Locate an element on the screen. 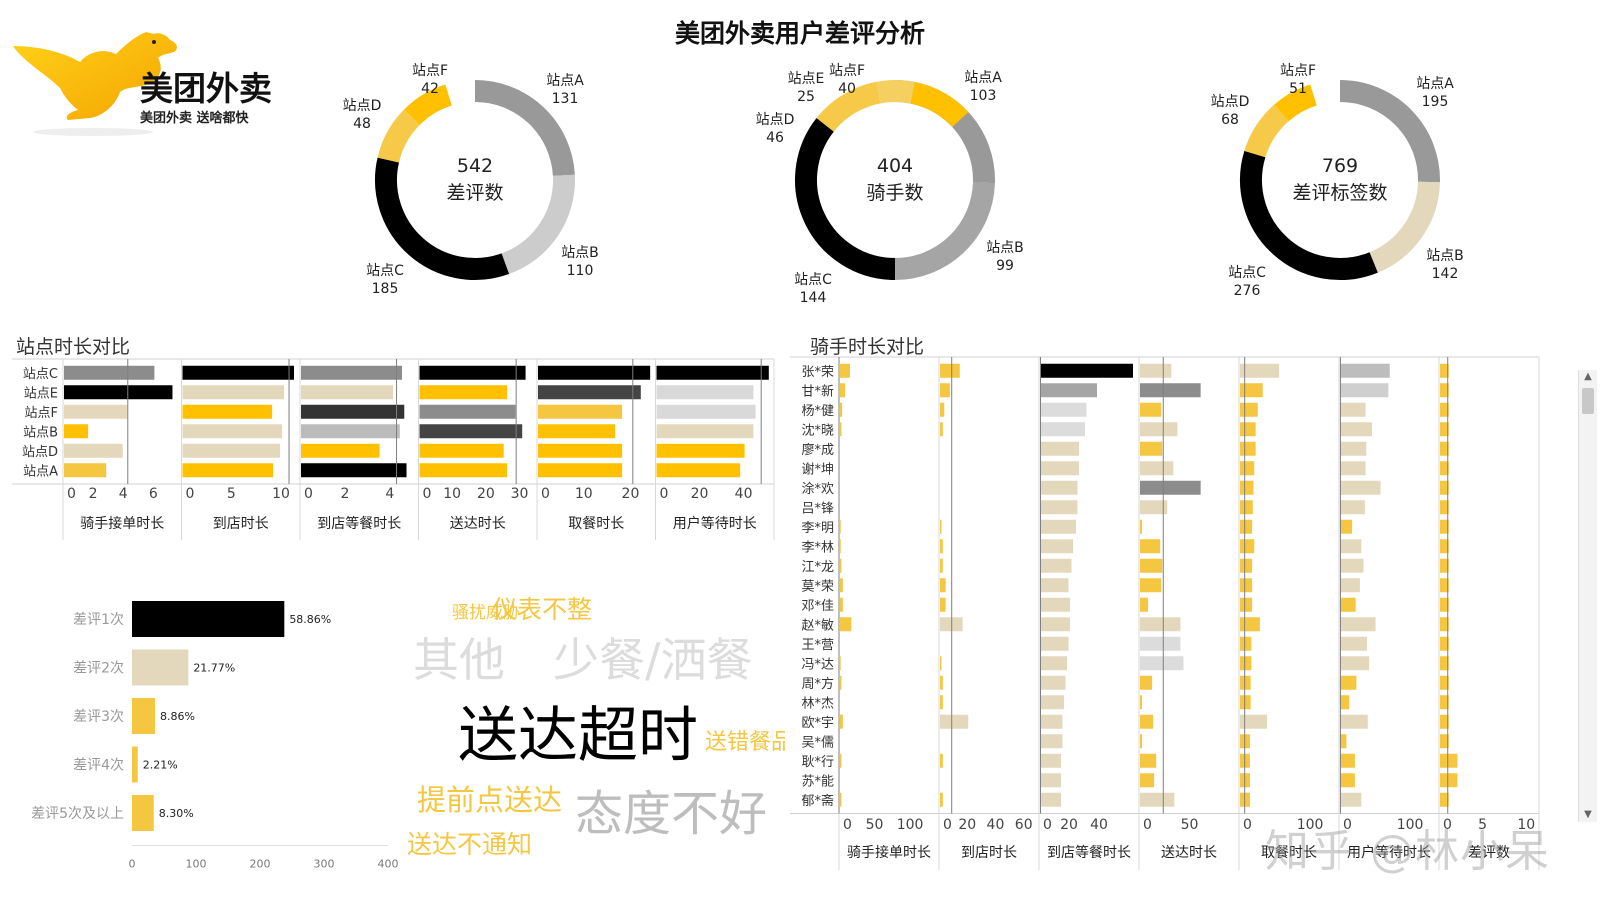  slice-value: 110 is located at coordinates (580, 271).